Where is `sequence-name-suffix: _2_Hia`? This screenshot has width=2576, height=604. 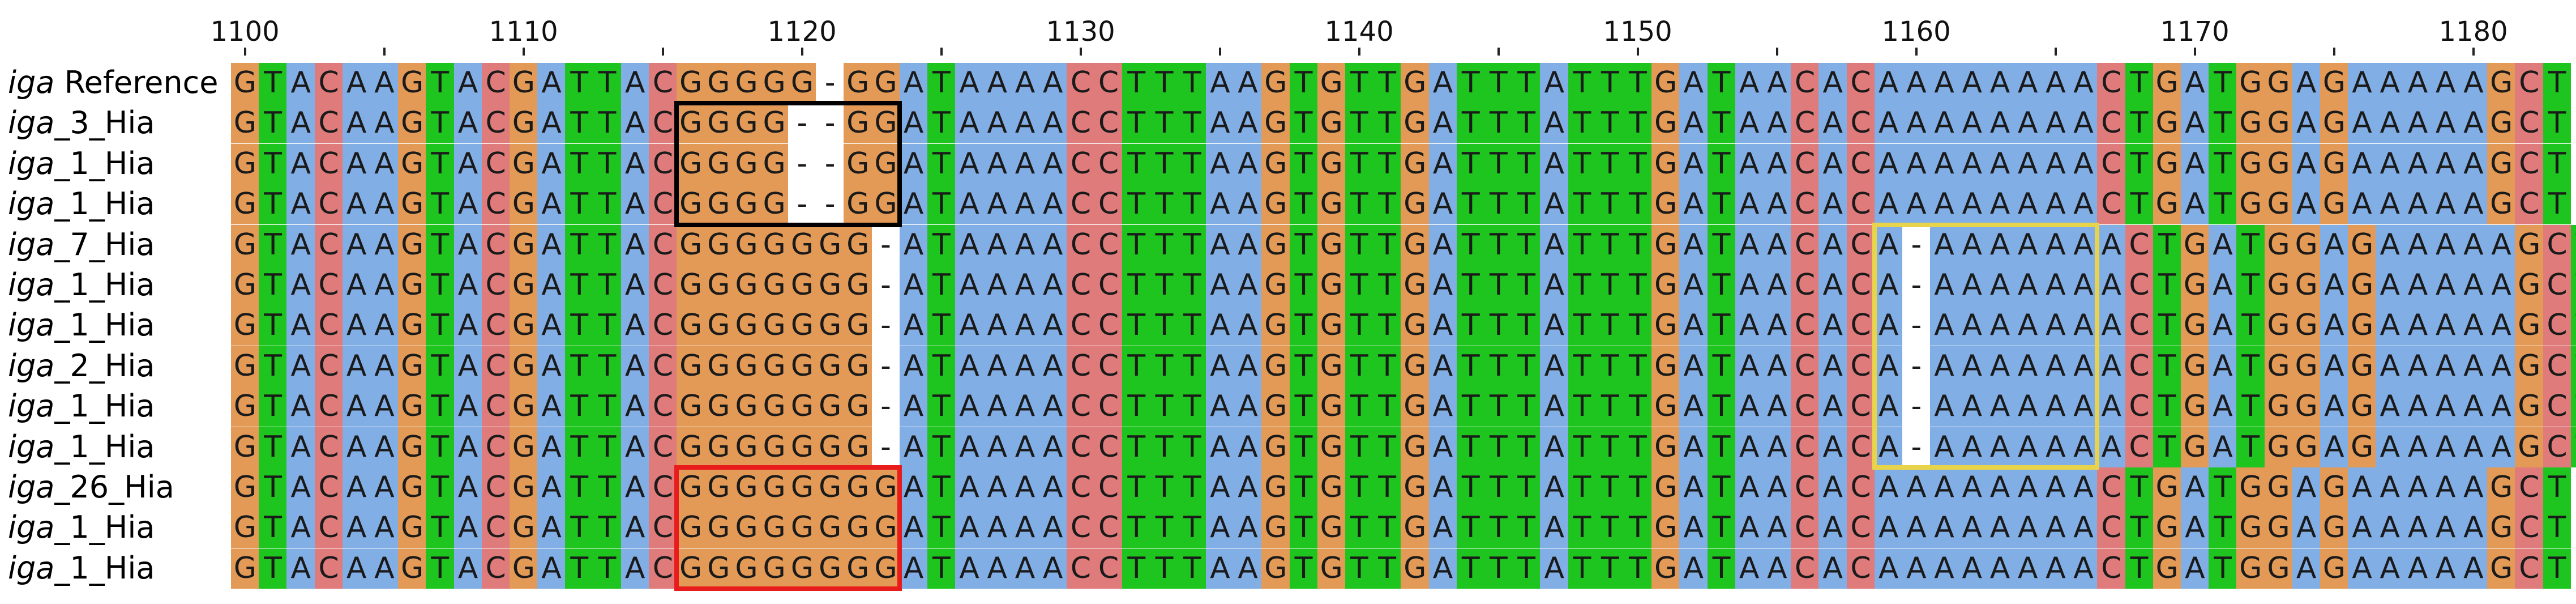 sequence-name-suffix: _2_Hia is located at coordinates (104, 365).